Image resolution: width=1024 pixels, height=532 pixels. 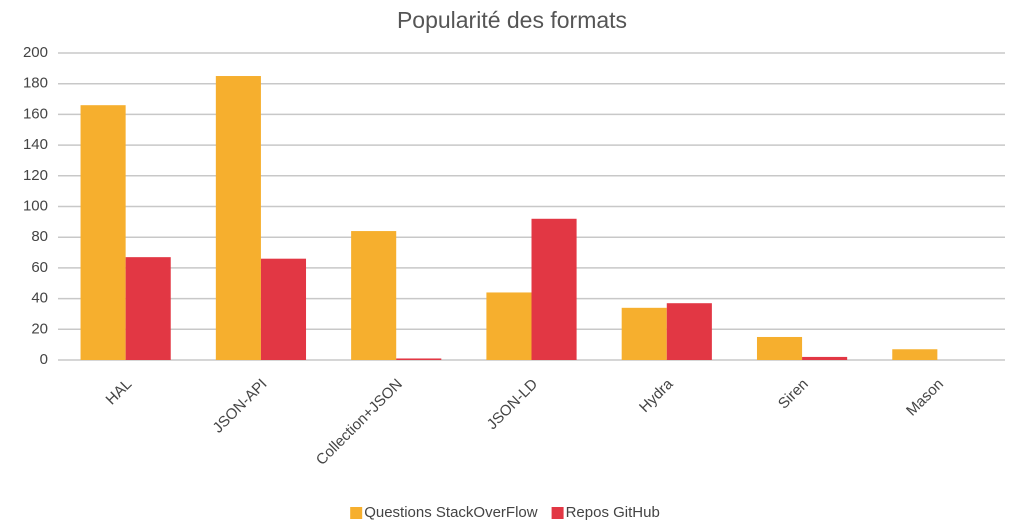 I want to click on y-tick-label: 20, so click(x=39, y=328).